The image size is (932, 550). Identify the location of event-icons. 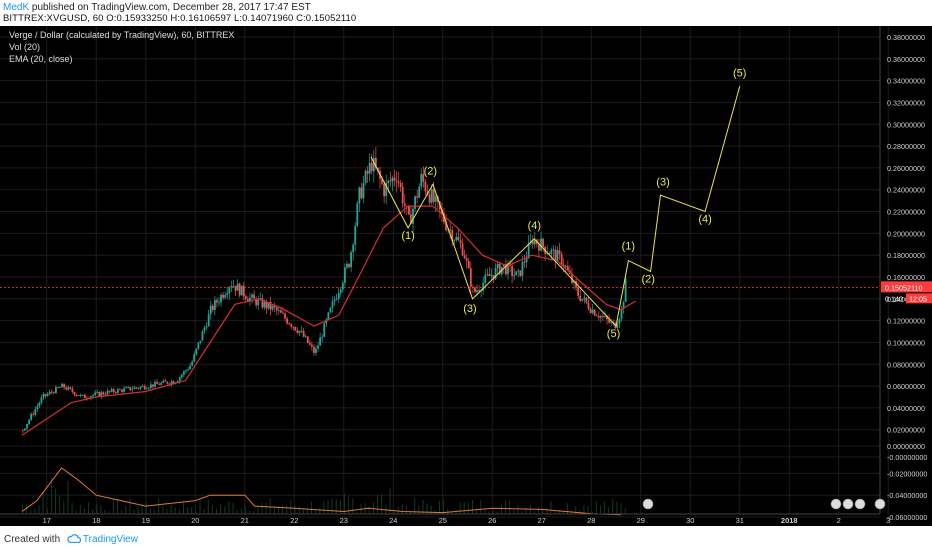
(764, 504).